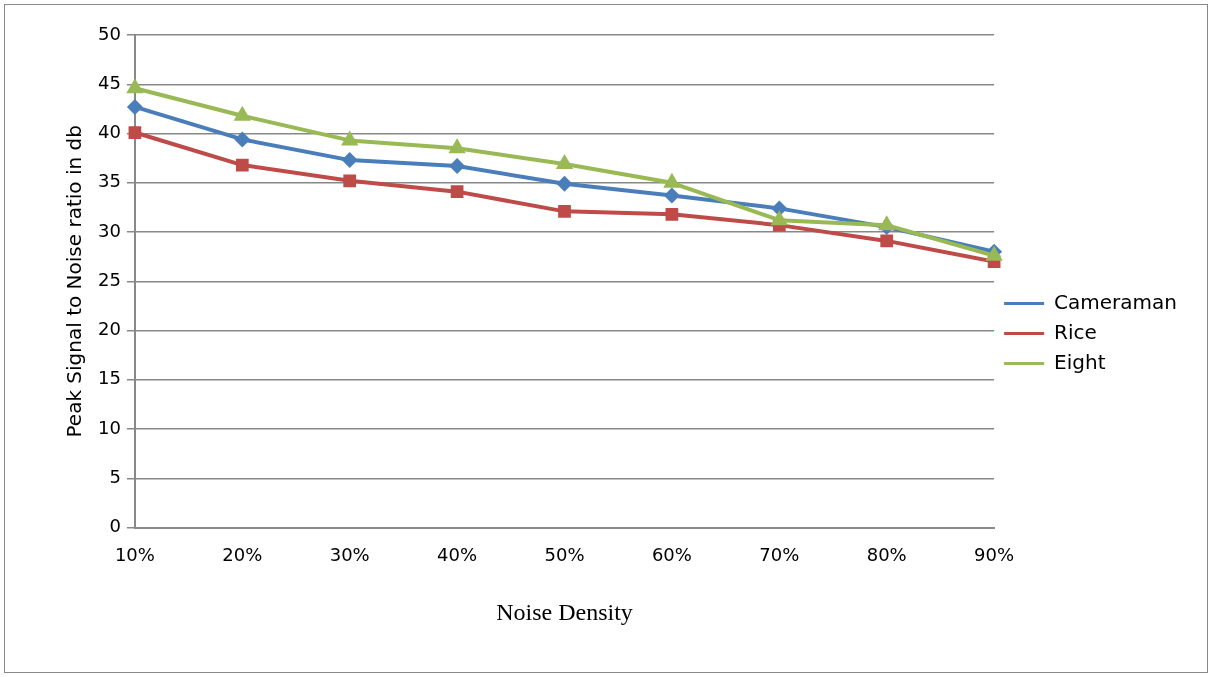 This screenshot has height=677, width=1212. I want to click on x-tick-label: 10%, so click(134, 555).